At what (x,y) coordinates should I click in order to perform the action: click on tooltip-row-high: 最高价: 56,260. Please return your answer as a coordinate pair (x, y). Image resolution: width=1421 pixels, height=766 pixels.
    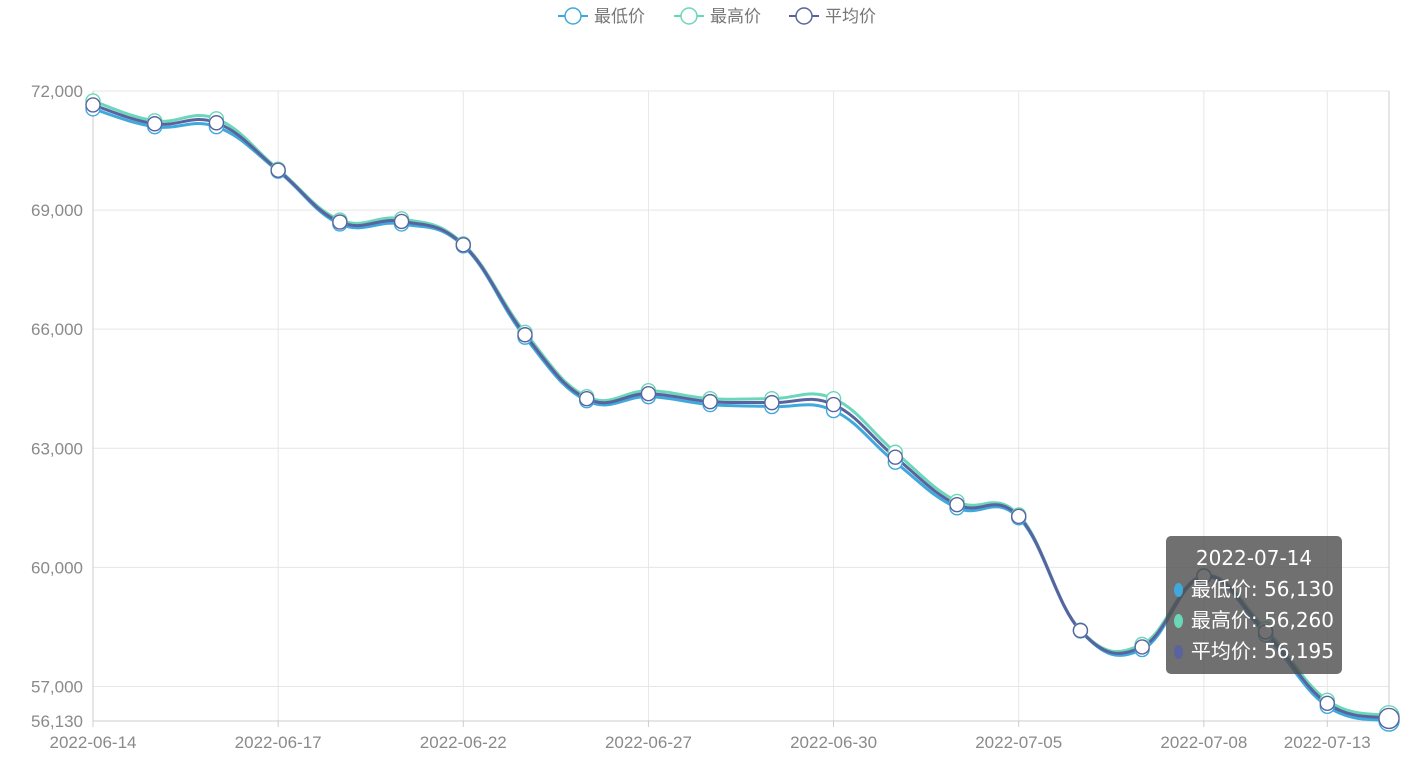
    Looking at the image, I should click on (1254, 620).